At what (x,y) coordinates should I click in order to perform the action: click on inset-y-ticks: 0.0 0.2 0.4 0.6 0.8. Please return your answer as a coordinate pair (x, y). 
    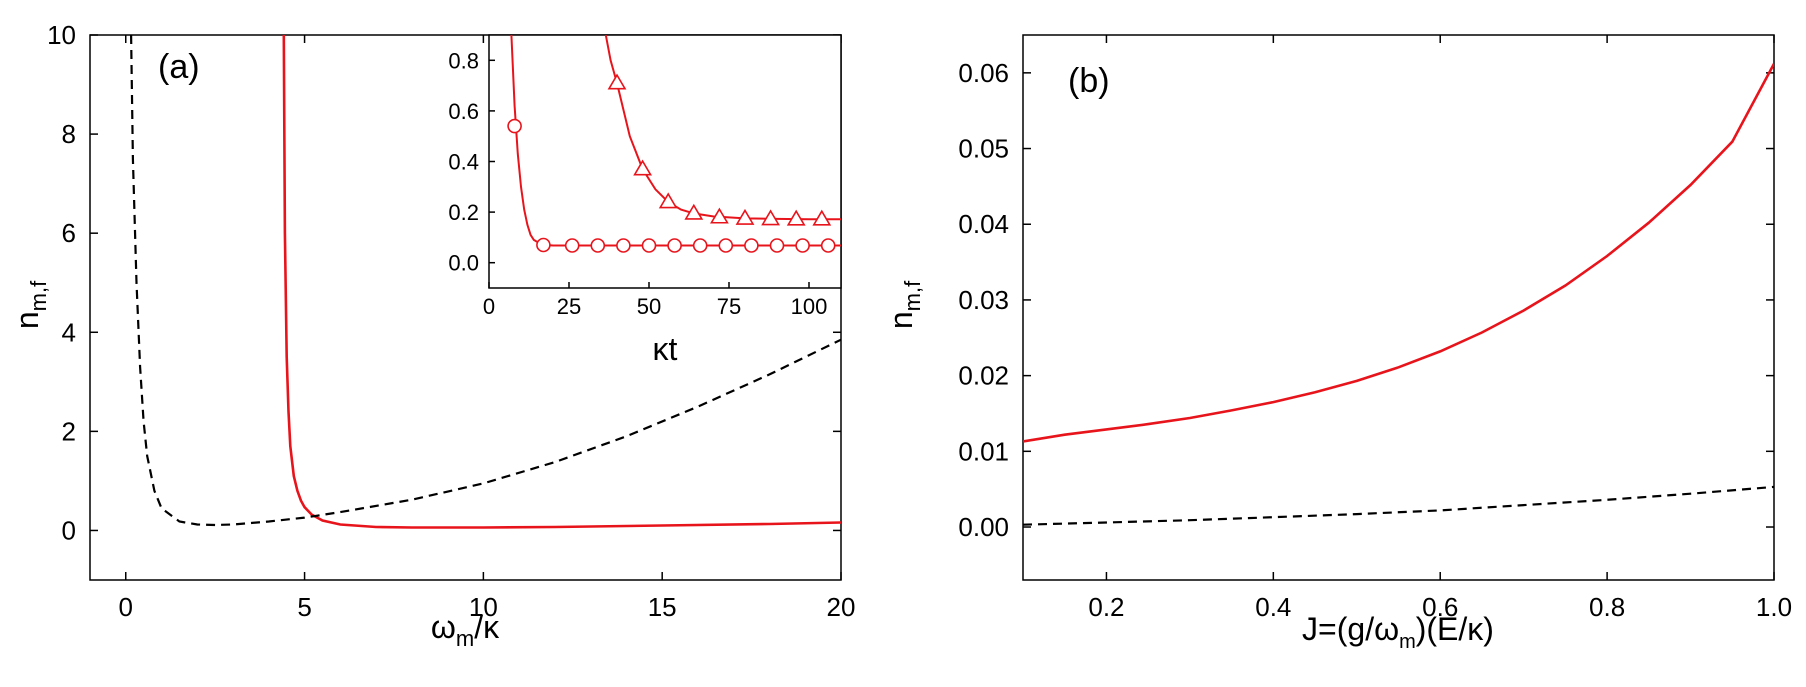
    Looking at the image, I should click on (471, 162).